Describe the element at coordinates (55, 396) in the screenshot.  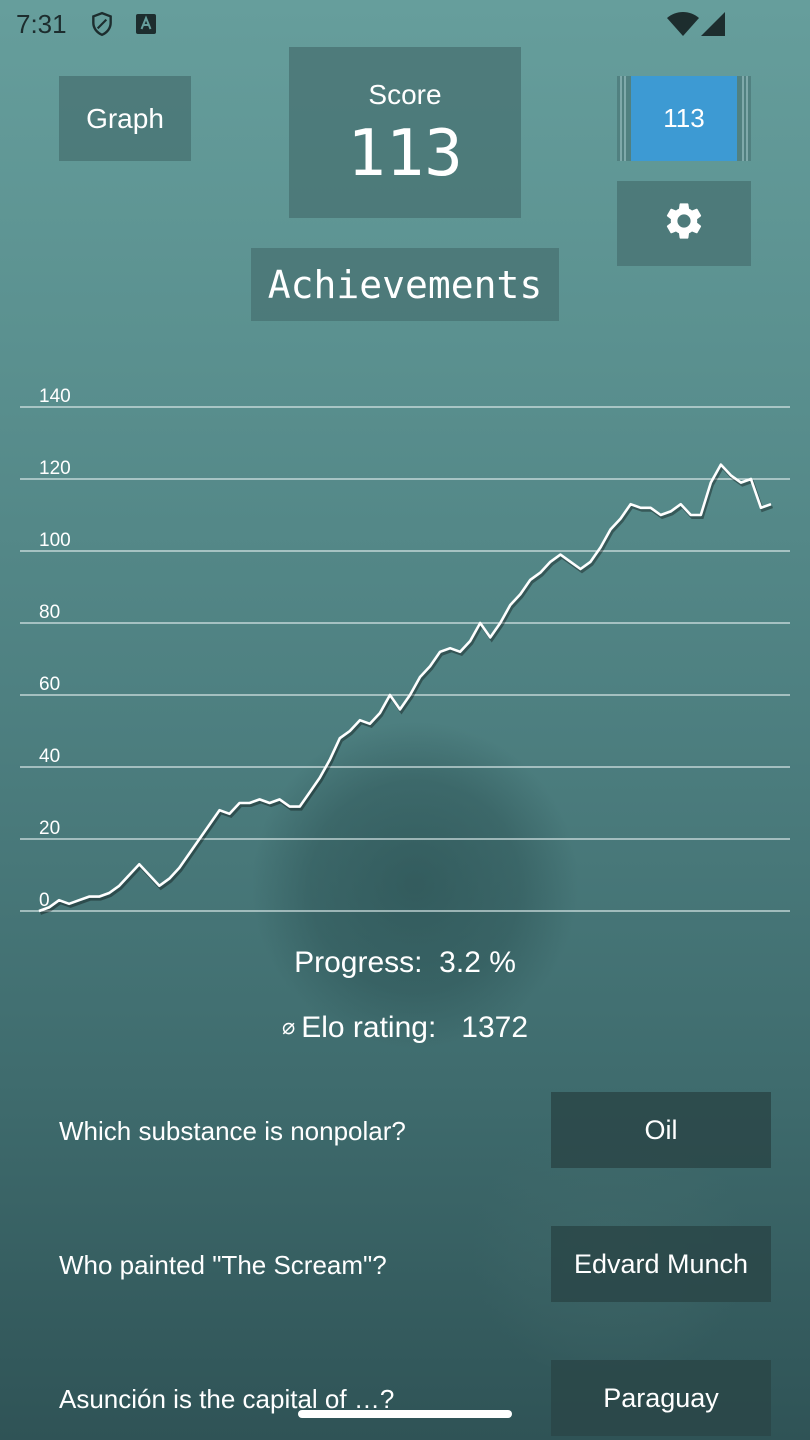
I see `y-tick-label: 140` at that location.